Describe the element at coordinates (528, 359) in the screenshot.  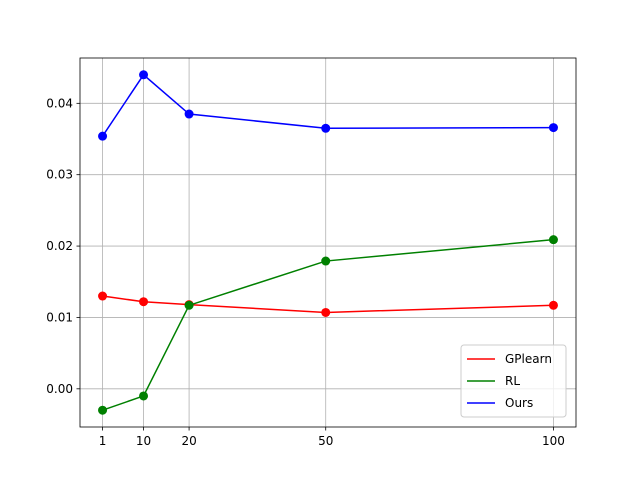
I see `legend-label: GPlearn` at that location.